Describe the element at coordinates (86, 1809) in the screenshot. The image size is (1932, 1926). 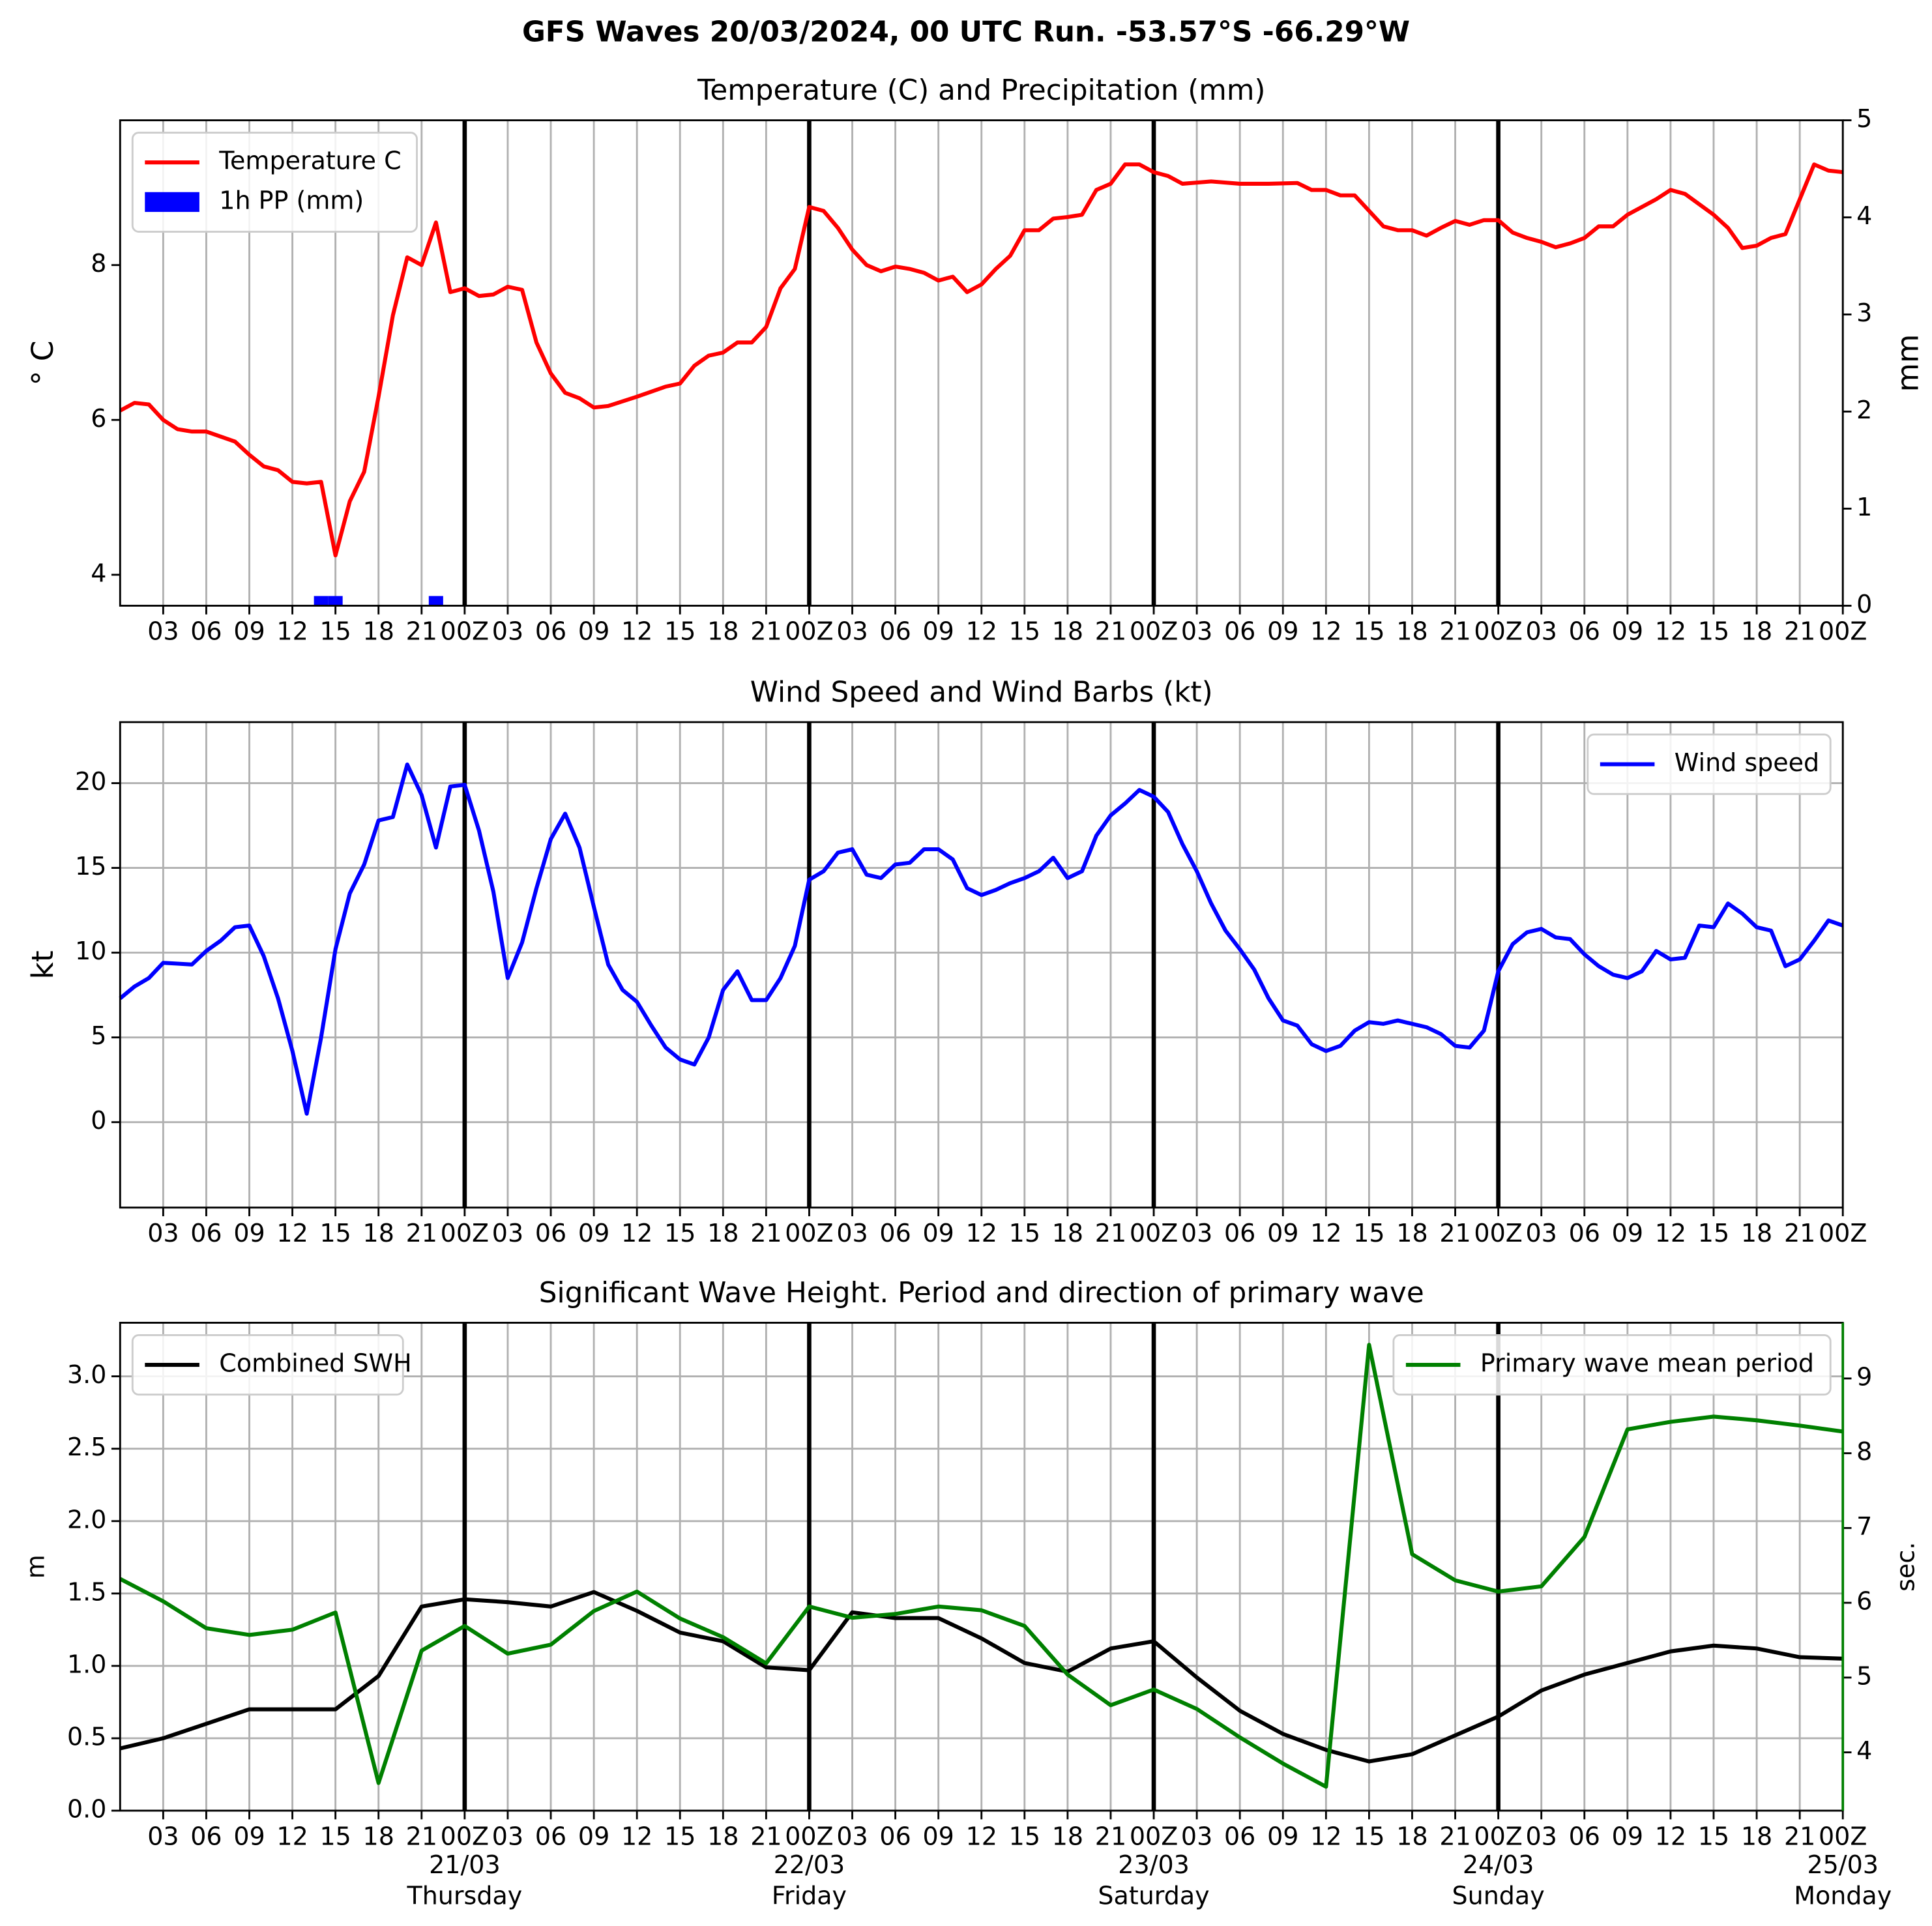
I see `y-tick-label: 0.0` at that location.